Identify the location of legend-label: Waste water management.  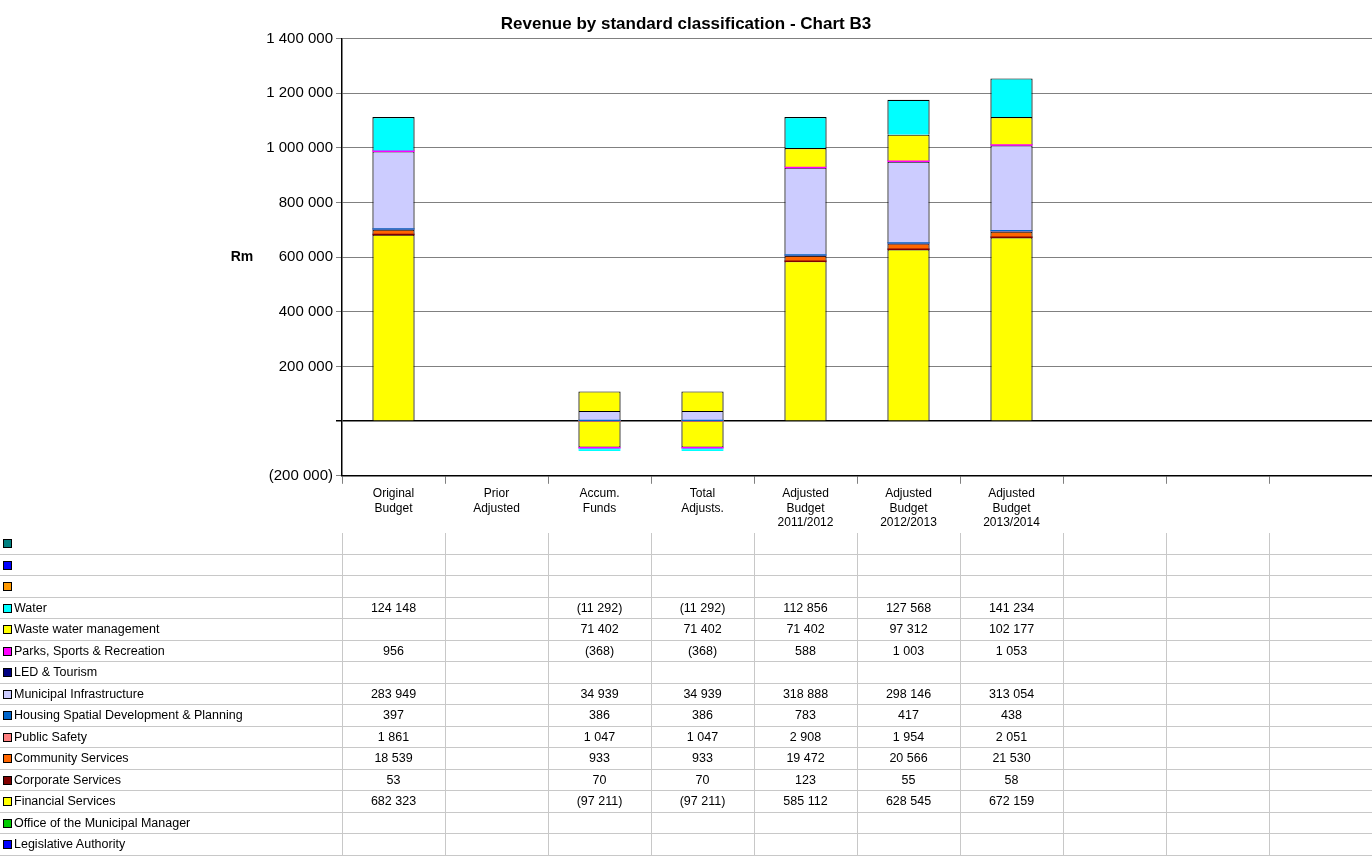
(171, 629).